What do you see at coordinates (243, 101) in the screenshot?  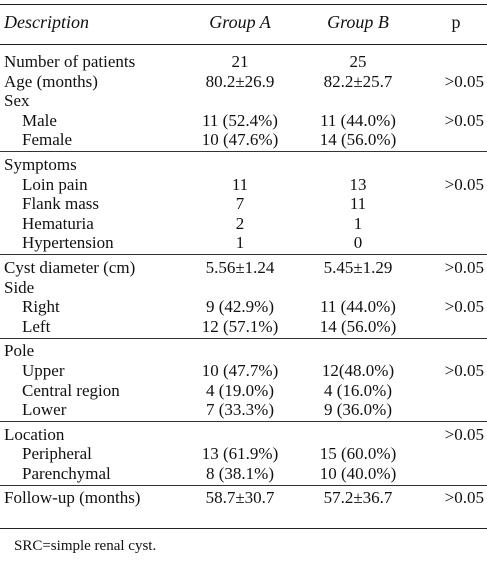 I see `table-row: Sex` at bounding box center [243, 101].